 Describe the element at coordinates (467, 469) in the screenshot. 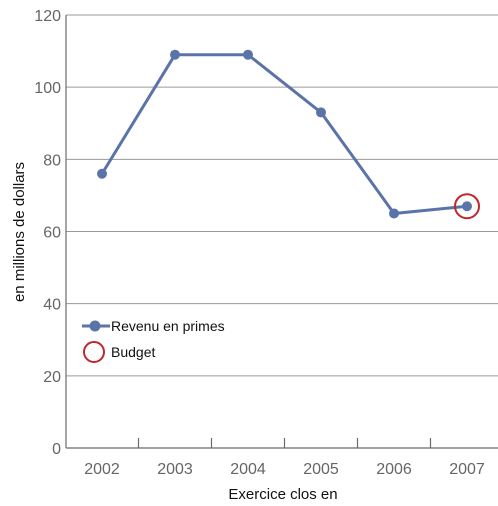

I see `x-tick-label-2007: 2007` at that location.